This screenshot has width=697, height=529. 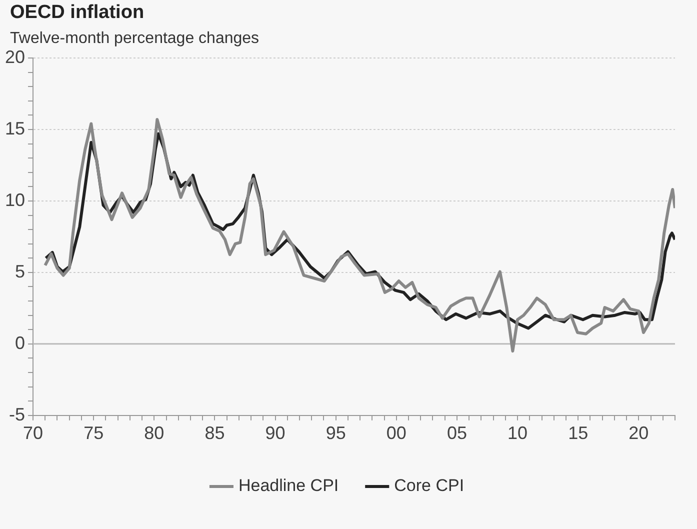 I want to click on chart-title: OECD inflation, so click(x=77, y=13).